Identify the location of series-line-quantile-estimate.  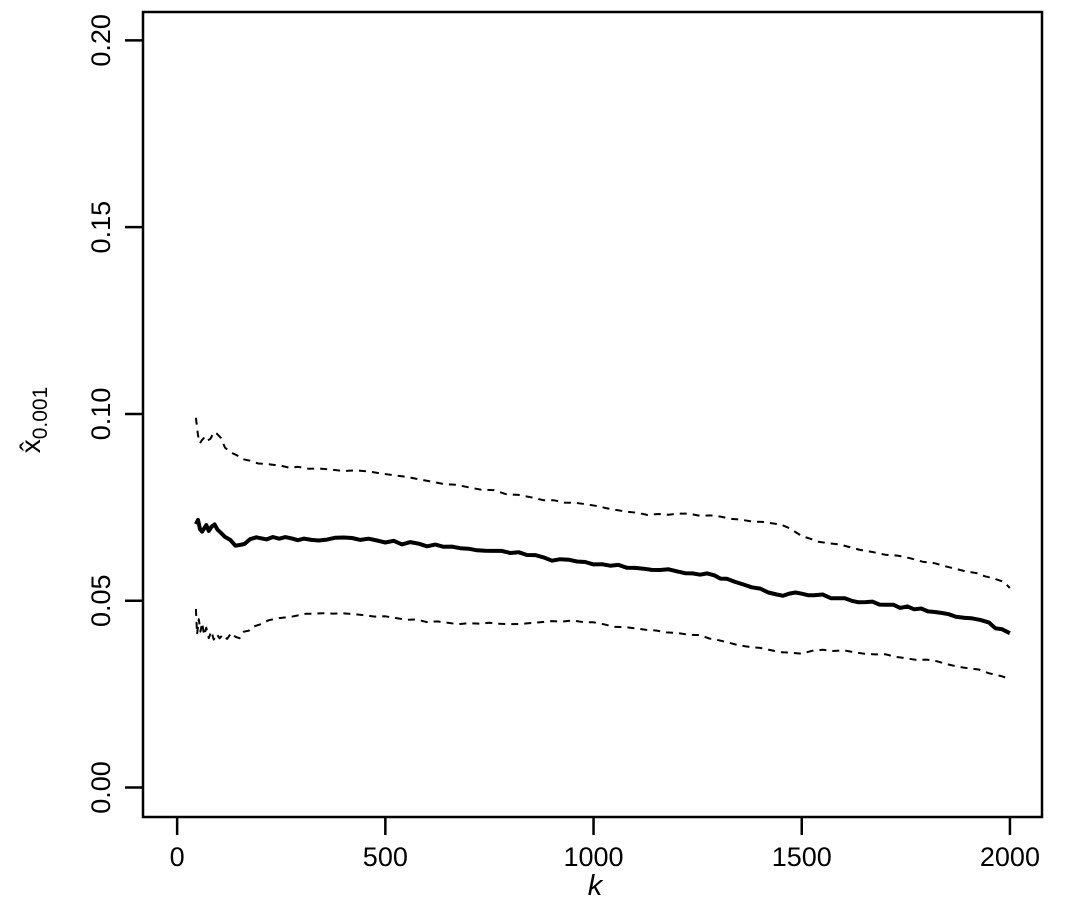
(602, 576).